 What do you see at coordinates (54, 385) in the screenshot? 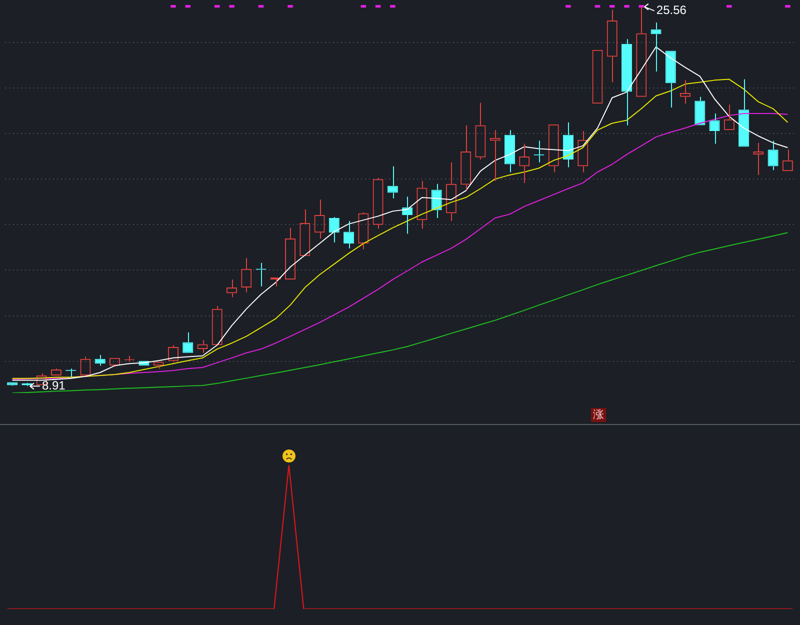
I see `annotation: 8.91` at bounding box center [54, 385].